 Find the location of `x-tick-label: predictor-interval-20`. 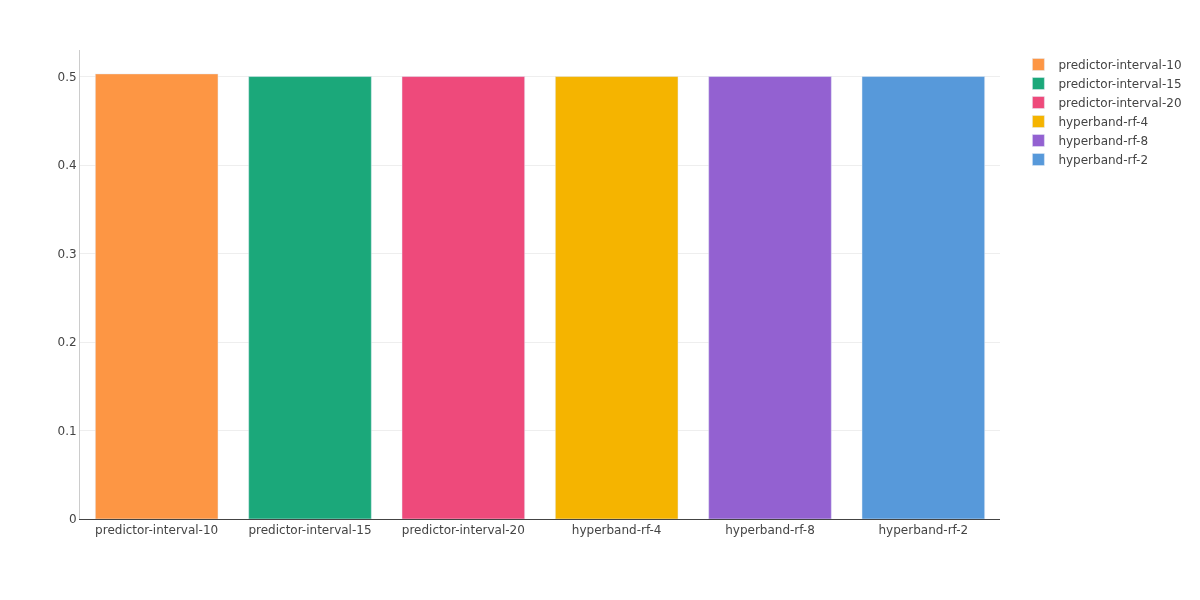

x-tick-label: predictor-interval-20 is located at coordinates (463, 530).